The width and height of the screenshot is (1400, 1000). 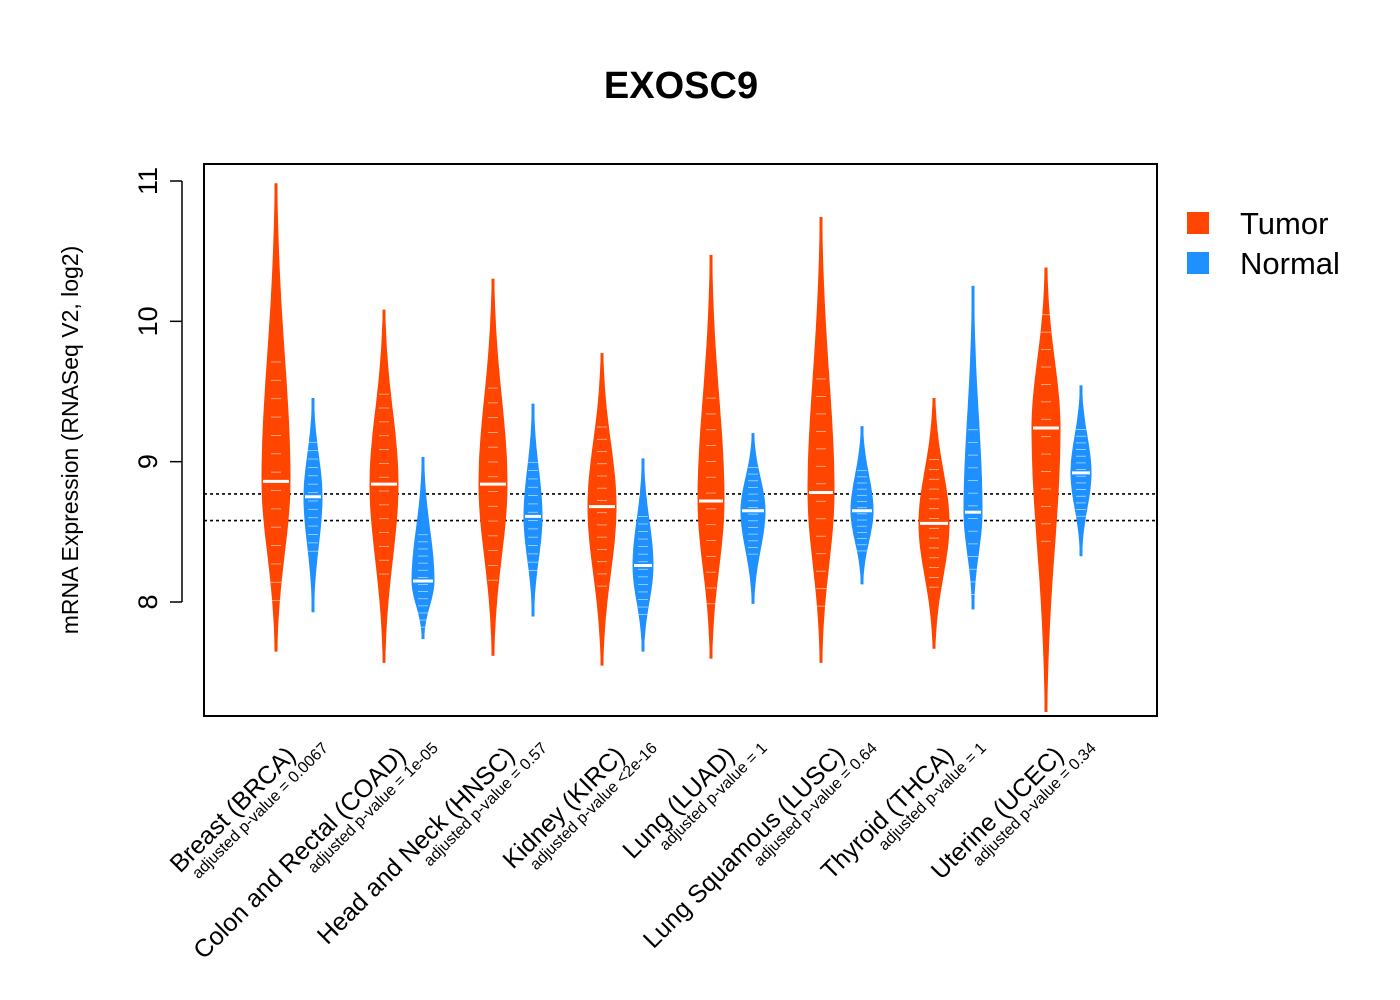 What do you see at coordinates (70, 440) in the screenshot?
I see `y-axis-label: mRNA Expression (RNASeq V2, log2)` at bounding box center [70, 440].